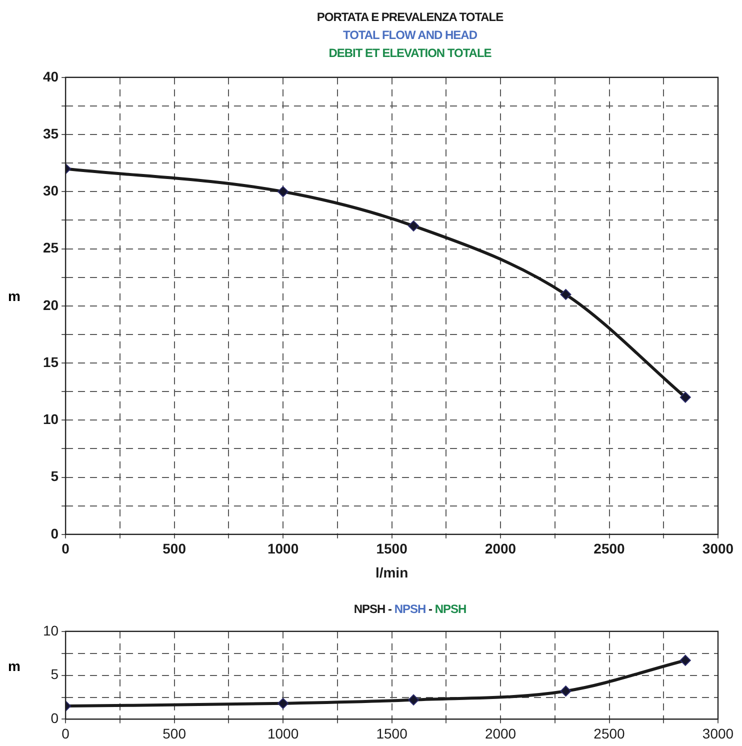 Image resolution: width=742 pixels, height=746 pixels. I want to click on y-tick-label: 40, so click(50, 76).